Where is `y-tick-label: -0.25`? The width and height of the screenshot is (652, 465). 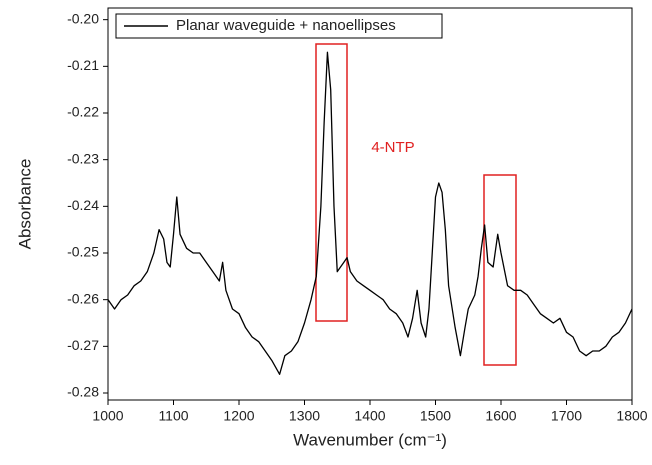
y-tick-label: -0.25 is located at coordinates (83, 252).